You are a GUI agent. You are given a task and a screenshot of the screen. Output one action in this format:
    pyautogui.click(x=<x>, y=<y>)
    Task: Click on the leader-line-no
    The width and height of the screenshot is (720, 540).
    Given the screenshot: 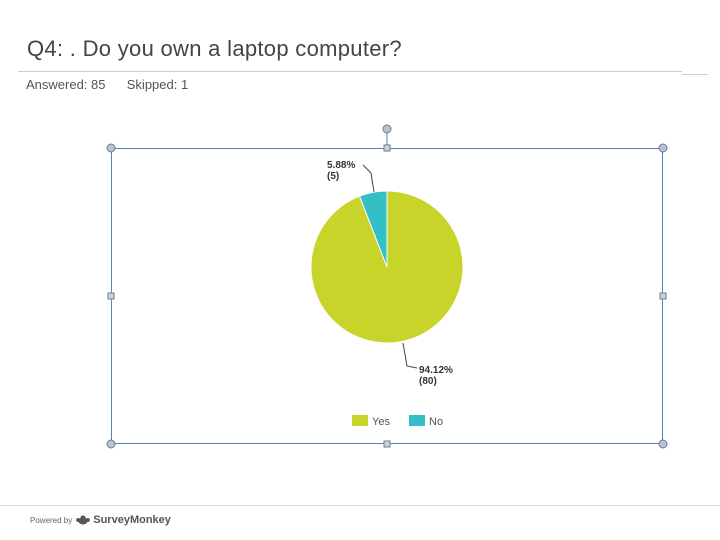 What is the action you would take?
    pyautogui.click(x=368, y=178)
    